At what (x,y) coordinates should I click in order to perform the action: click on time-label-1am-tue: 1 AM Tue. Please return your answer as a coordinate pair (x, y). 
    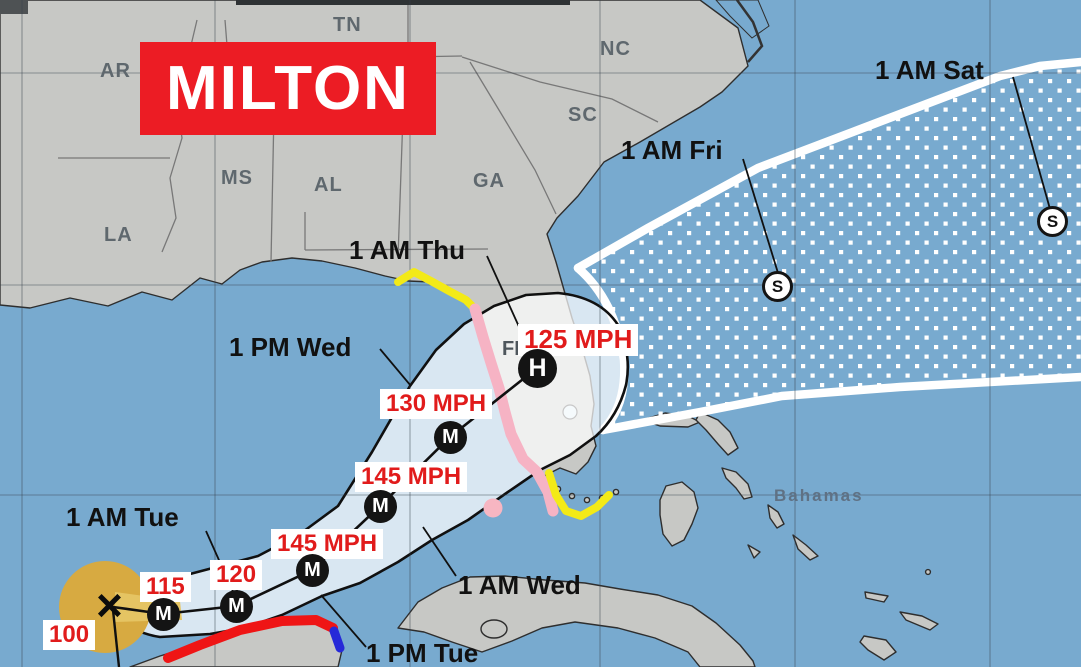
    Looking at the image, I should click on (122, 517).